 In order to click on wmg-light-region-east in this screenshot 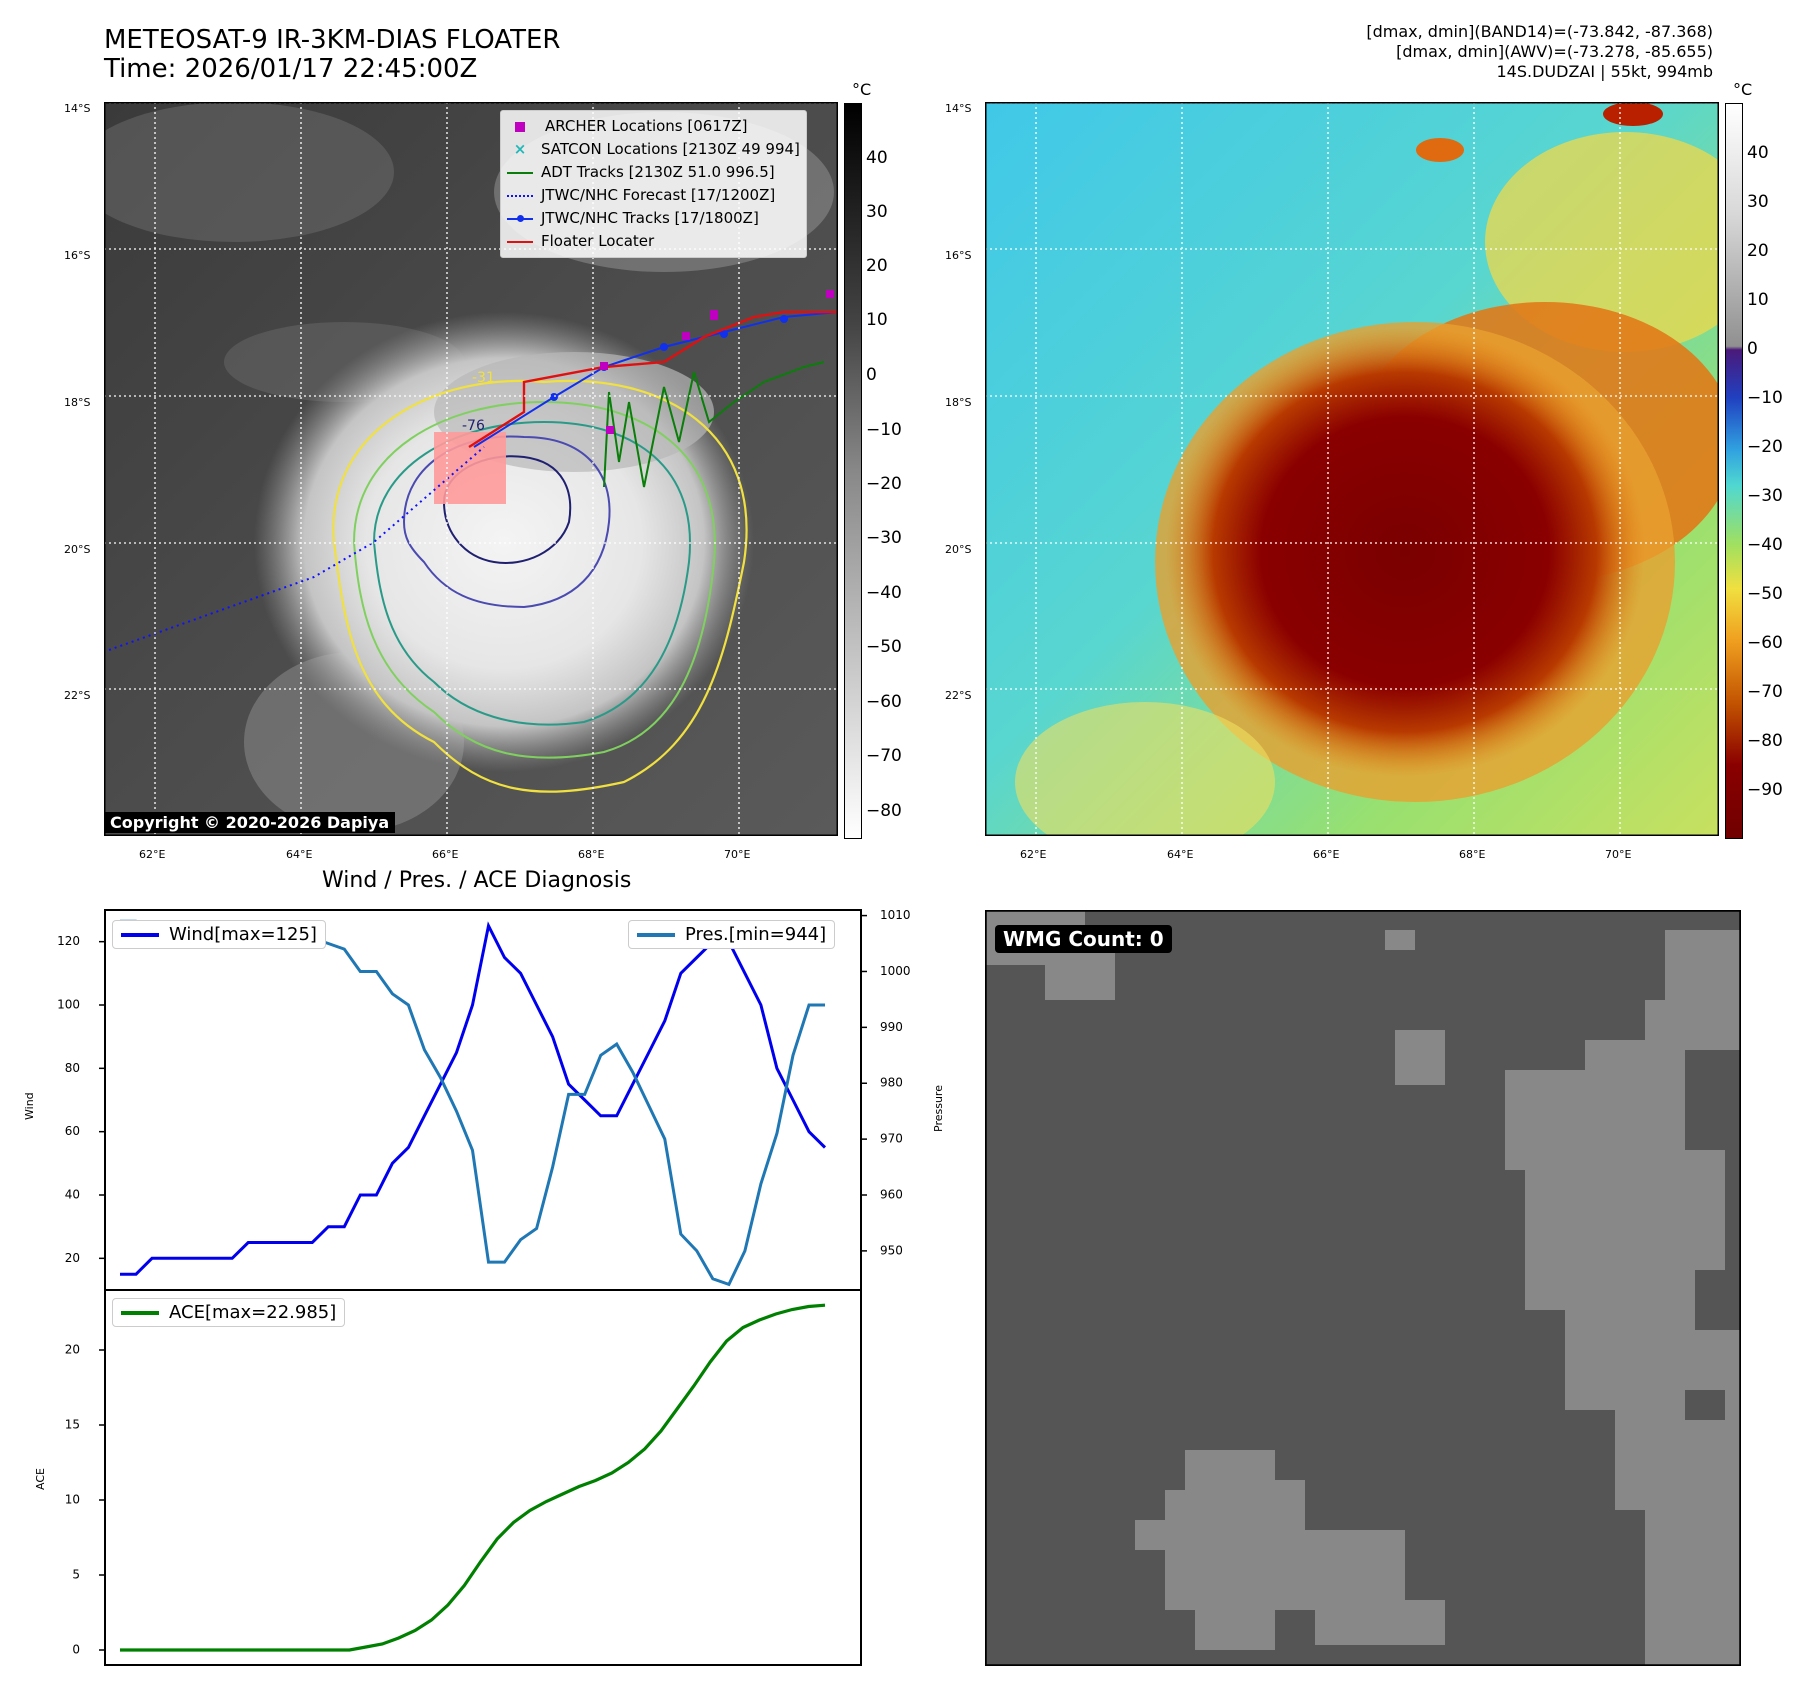, I will do `click(1623, 1298)`.